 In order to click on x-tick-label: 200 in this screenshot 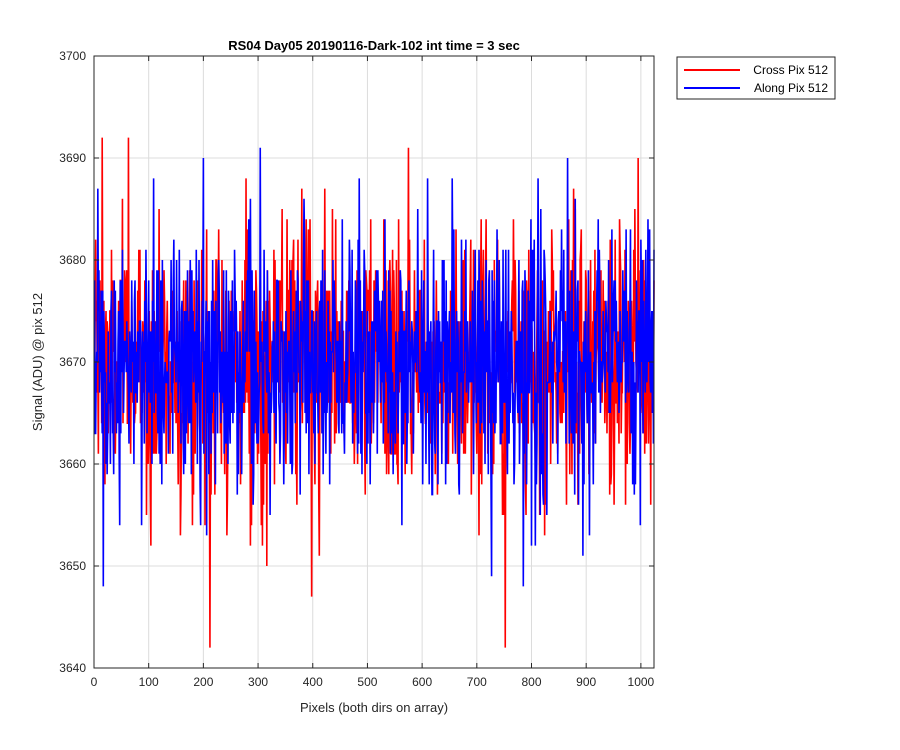, I will do `click(203, 682)`.